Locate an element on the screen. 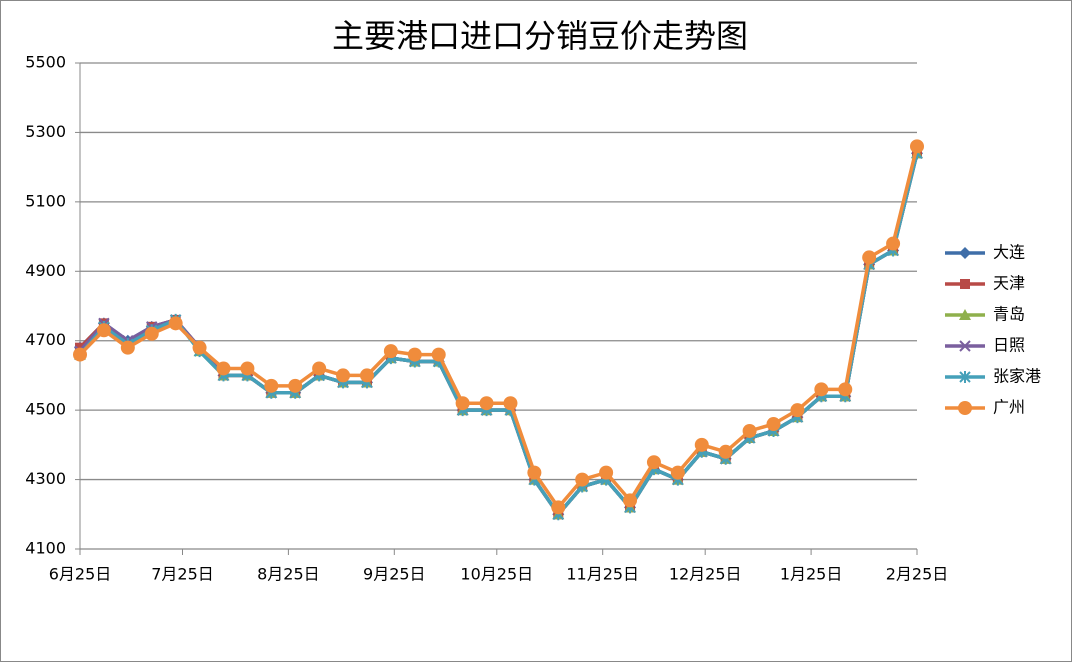 The image size is (1072, 666). legend-label: 张家港 is located at coordinates (1017, 376).